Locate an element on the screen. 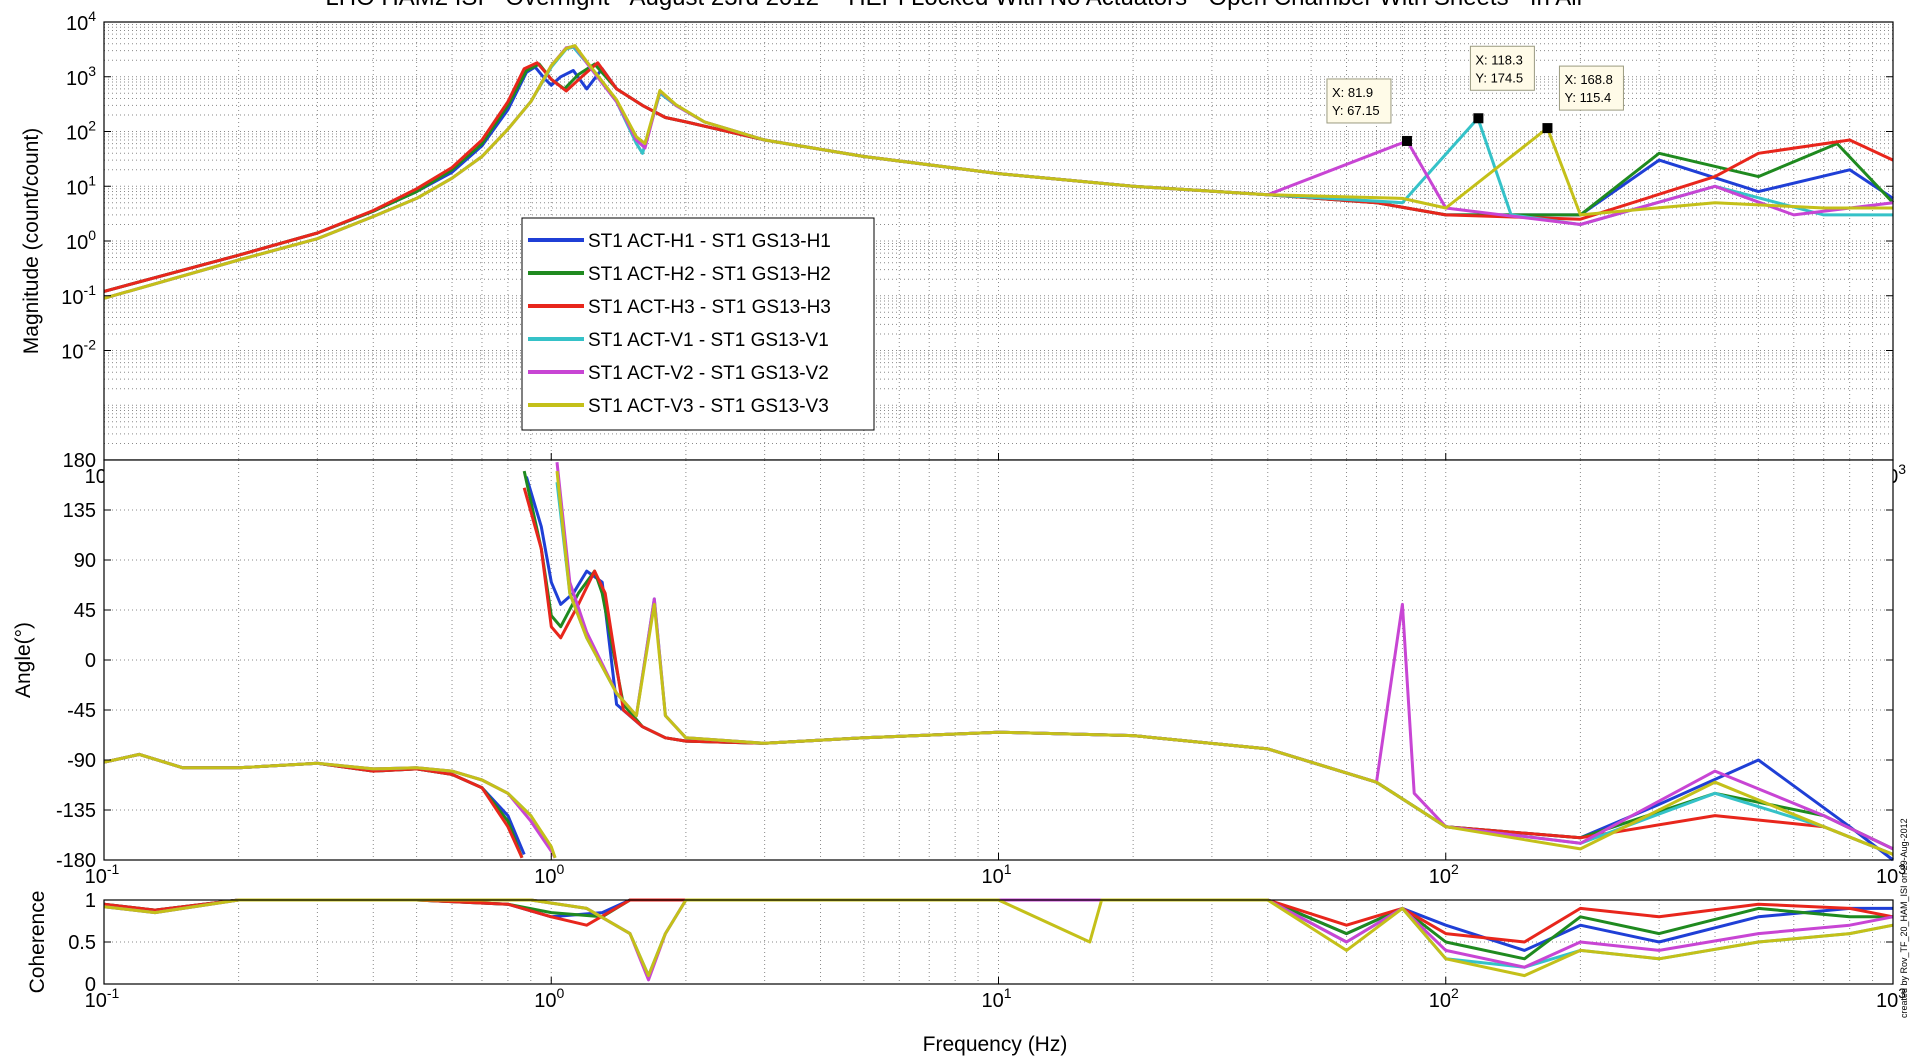  datatip-1: X: 81.9 Y: 67.15 is located at coordinates (1369, 112).